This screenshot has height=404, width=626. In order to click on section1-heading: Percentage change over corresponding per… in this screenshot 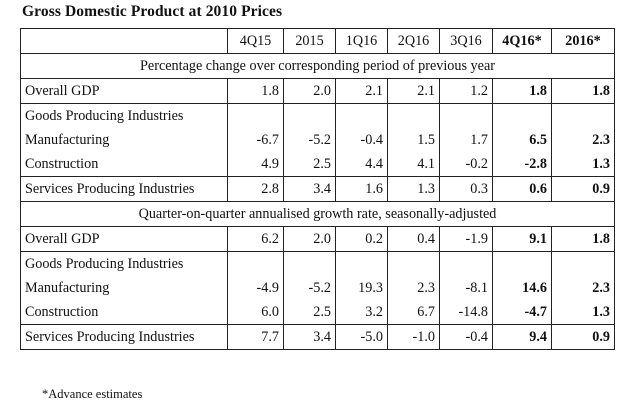, I will do `click(317, 66)`.